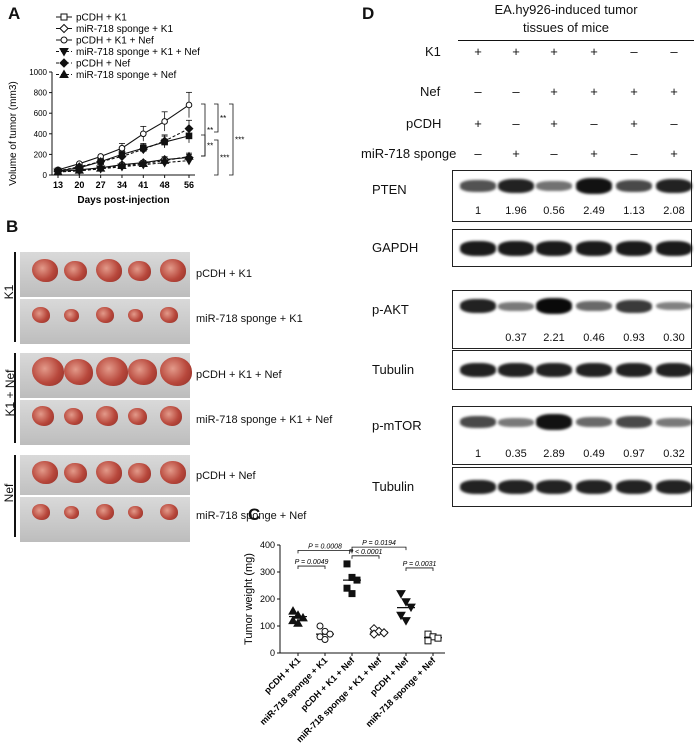  Describe the element at coordinates (594, 211) in the screenshot. I see `quant-value: 2.49` at that location.